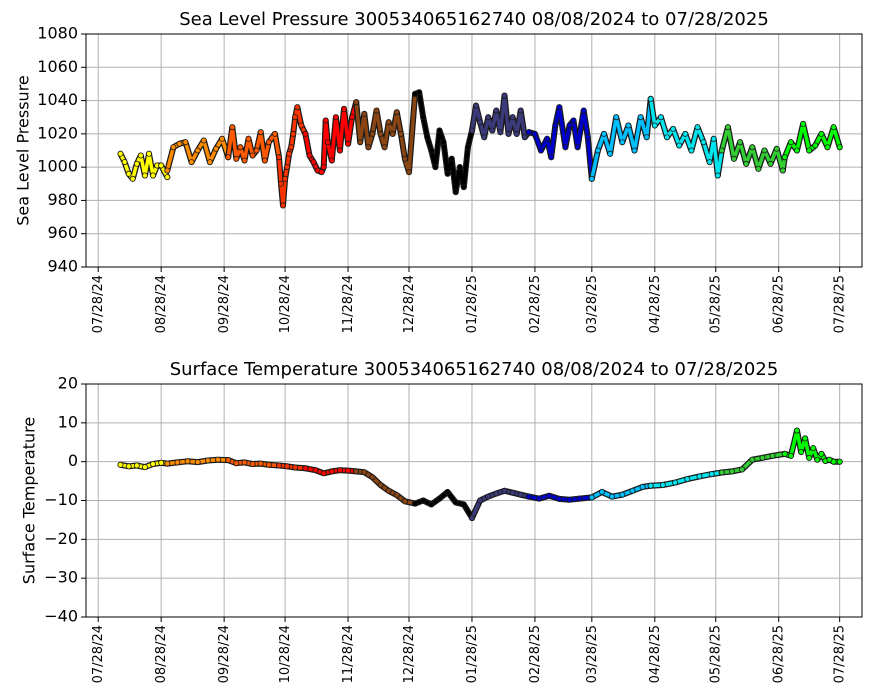 This screenshot has width=870, height=700. I want to click on y-tick-label: 1080, so click(57, 33).